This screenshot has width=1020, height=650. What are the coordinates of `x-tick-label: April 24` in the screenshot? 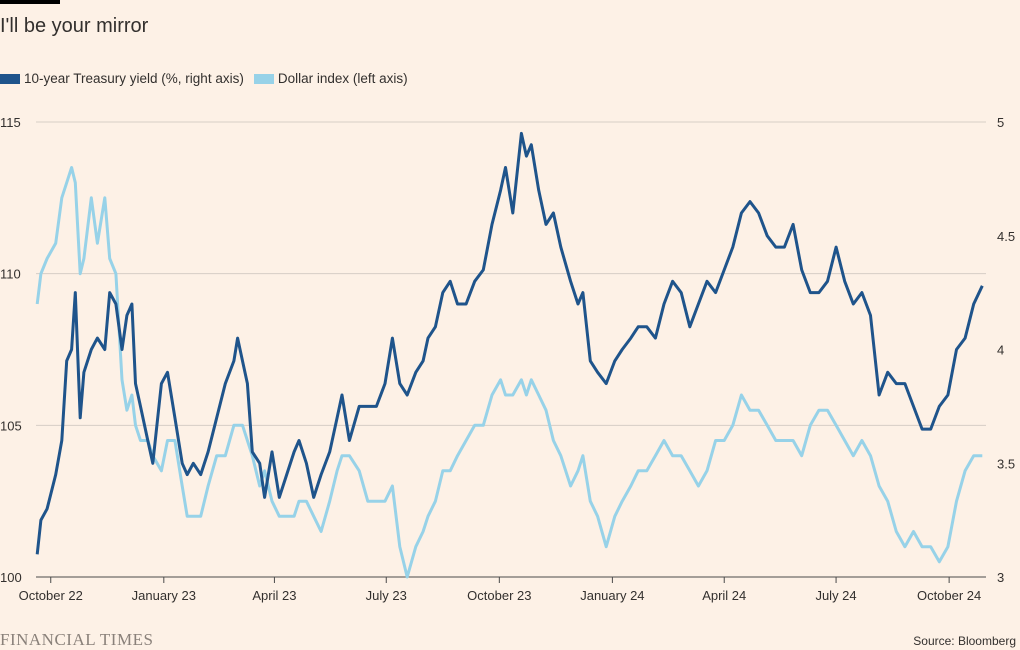 It's located at (724, 595).